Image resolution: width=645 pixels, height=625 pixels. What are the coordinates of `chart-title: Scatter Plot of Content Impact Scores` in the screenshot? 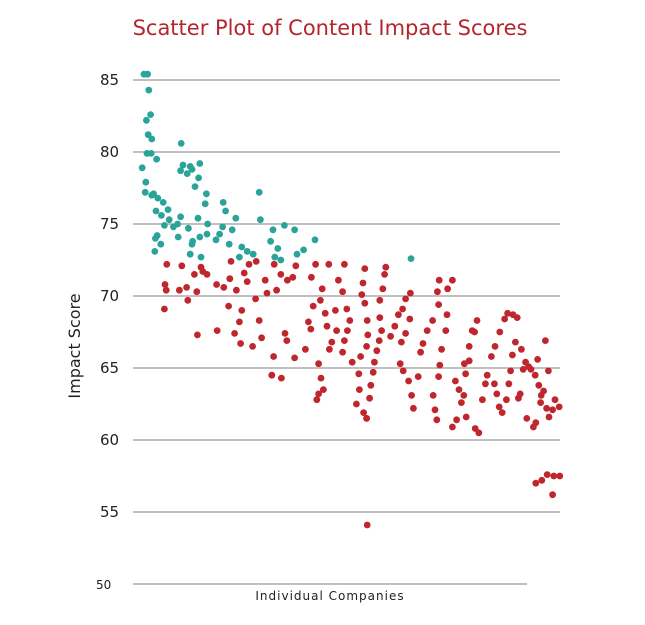 It's located at (330, 28).